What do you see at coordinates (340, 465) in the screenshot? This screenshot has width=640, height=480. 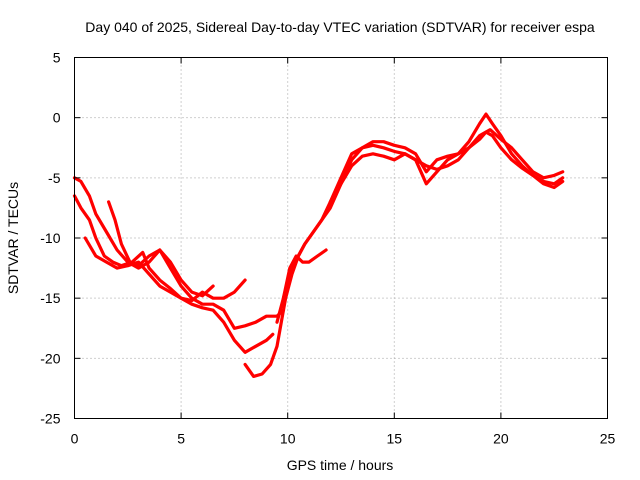 I see `x-axis-label: GPS time / hours` at bounding box center [340, 465].